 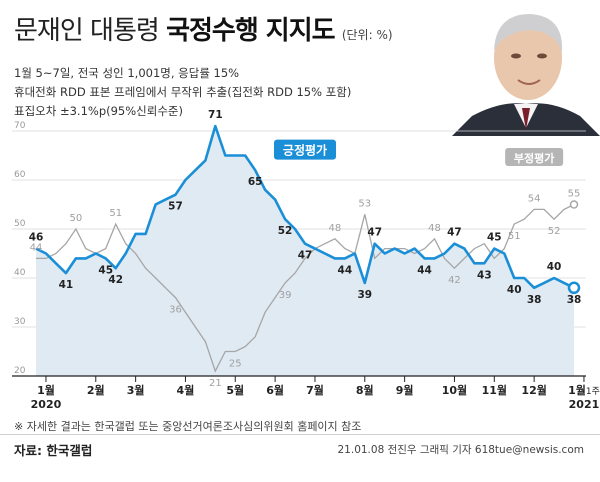 What do you see at coordinates (235, 390) in the screenshot?
I see `x-tick-label: 5월` at bounding box center [235, 390].